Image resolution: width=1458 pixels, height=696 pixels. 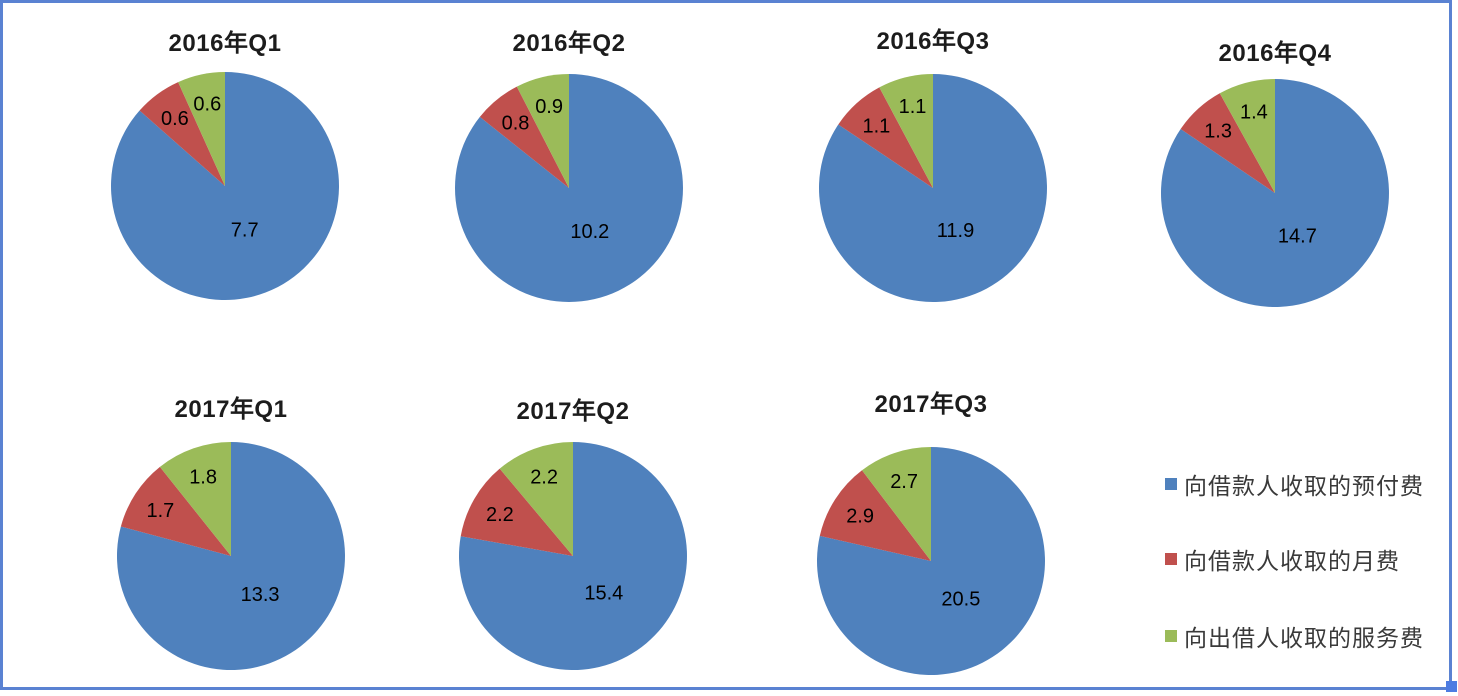 What do you see at coordinates (203, 477) in the screenshot?
I see `data-label: 1.8` at bounding box center [203, 477].